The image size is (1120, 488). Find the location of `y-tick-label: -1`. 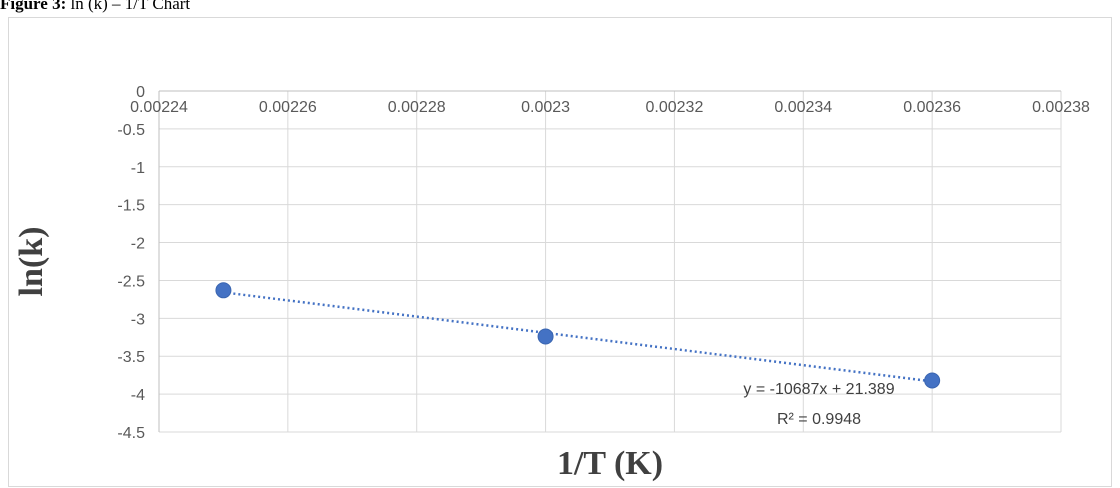

y-tick-label: -1 is located at coordinates (138, 168).